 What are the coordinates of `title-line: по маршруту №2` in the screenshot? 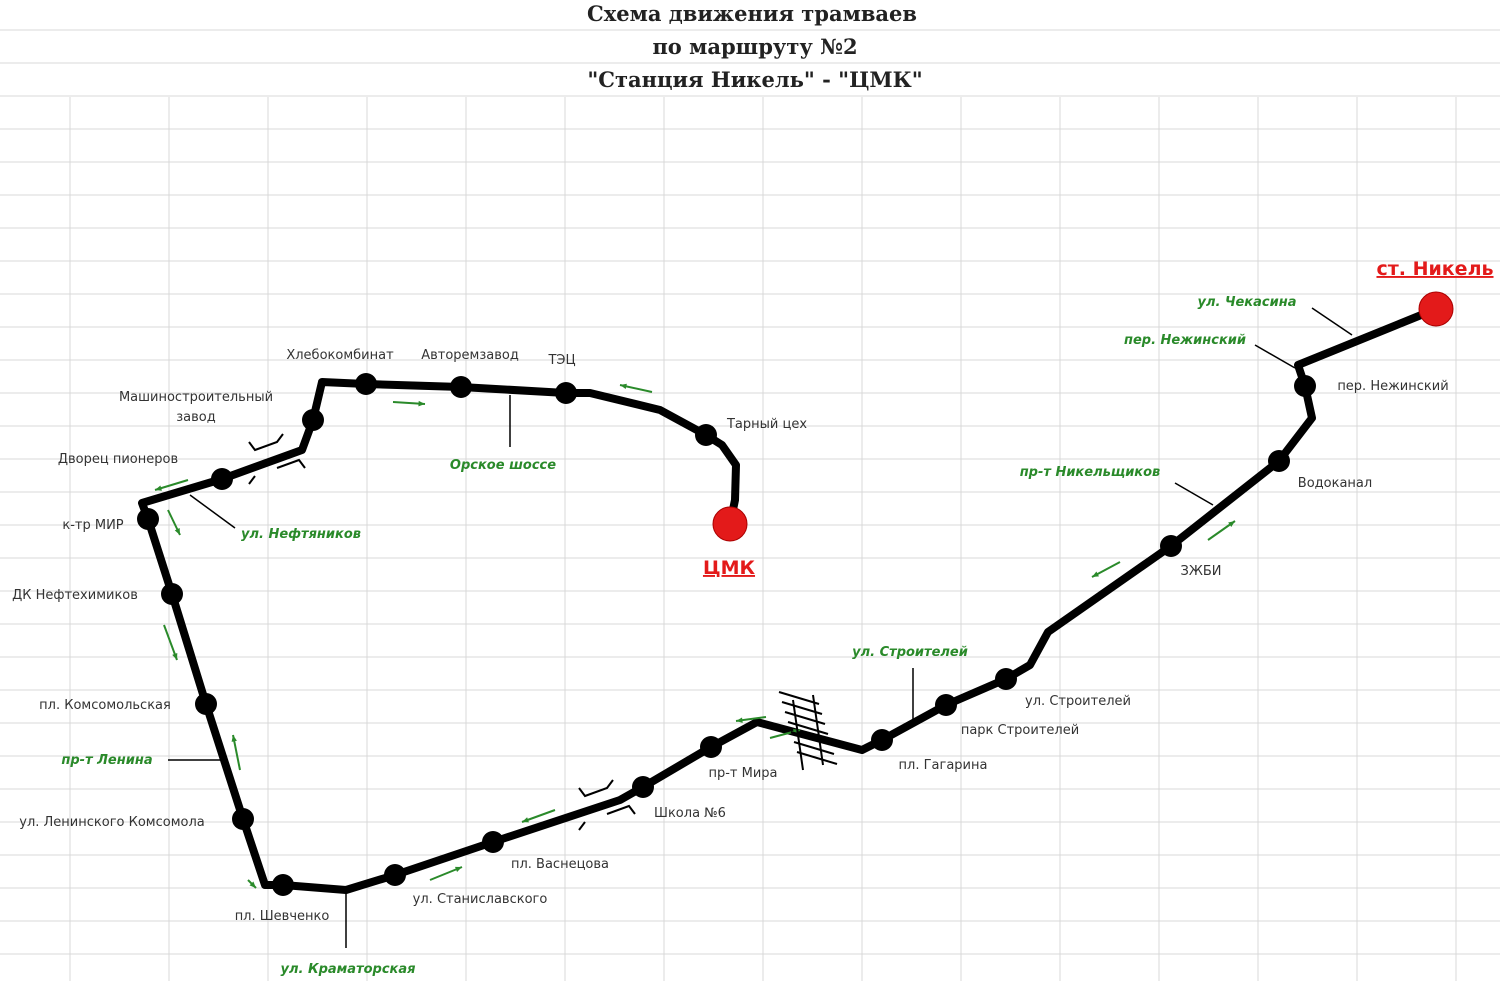 It's located at (754, 46).